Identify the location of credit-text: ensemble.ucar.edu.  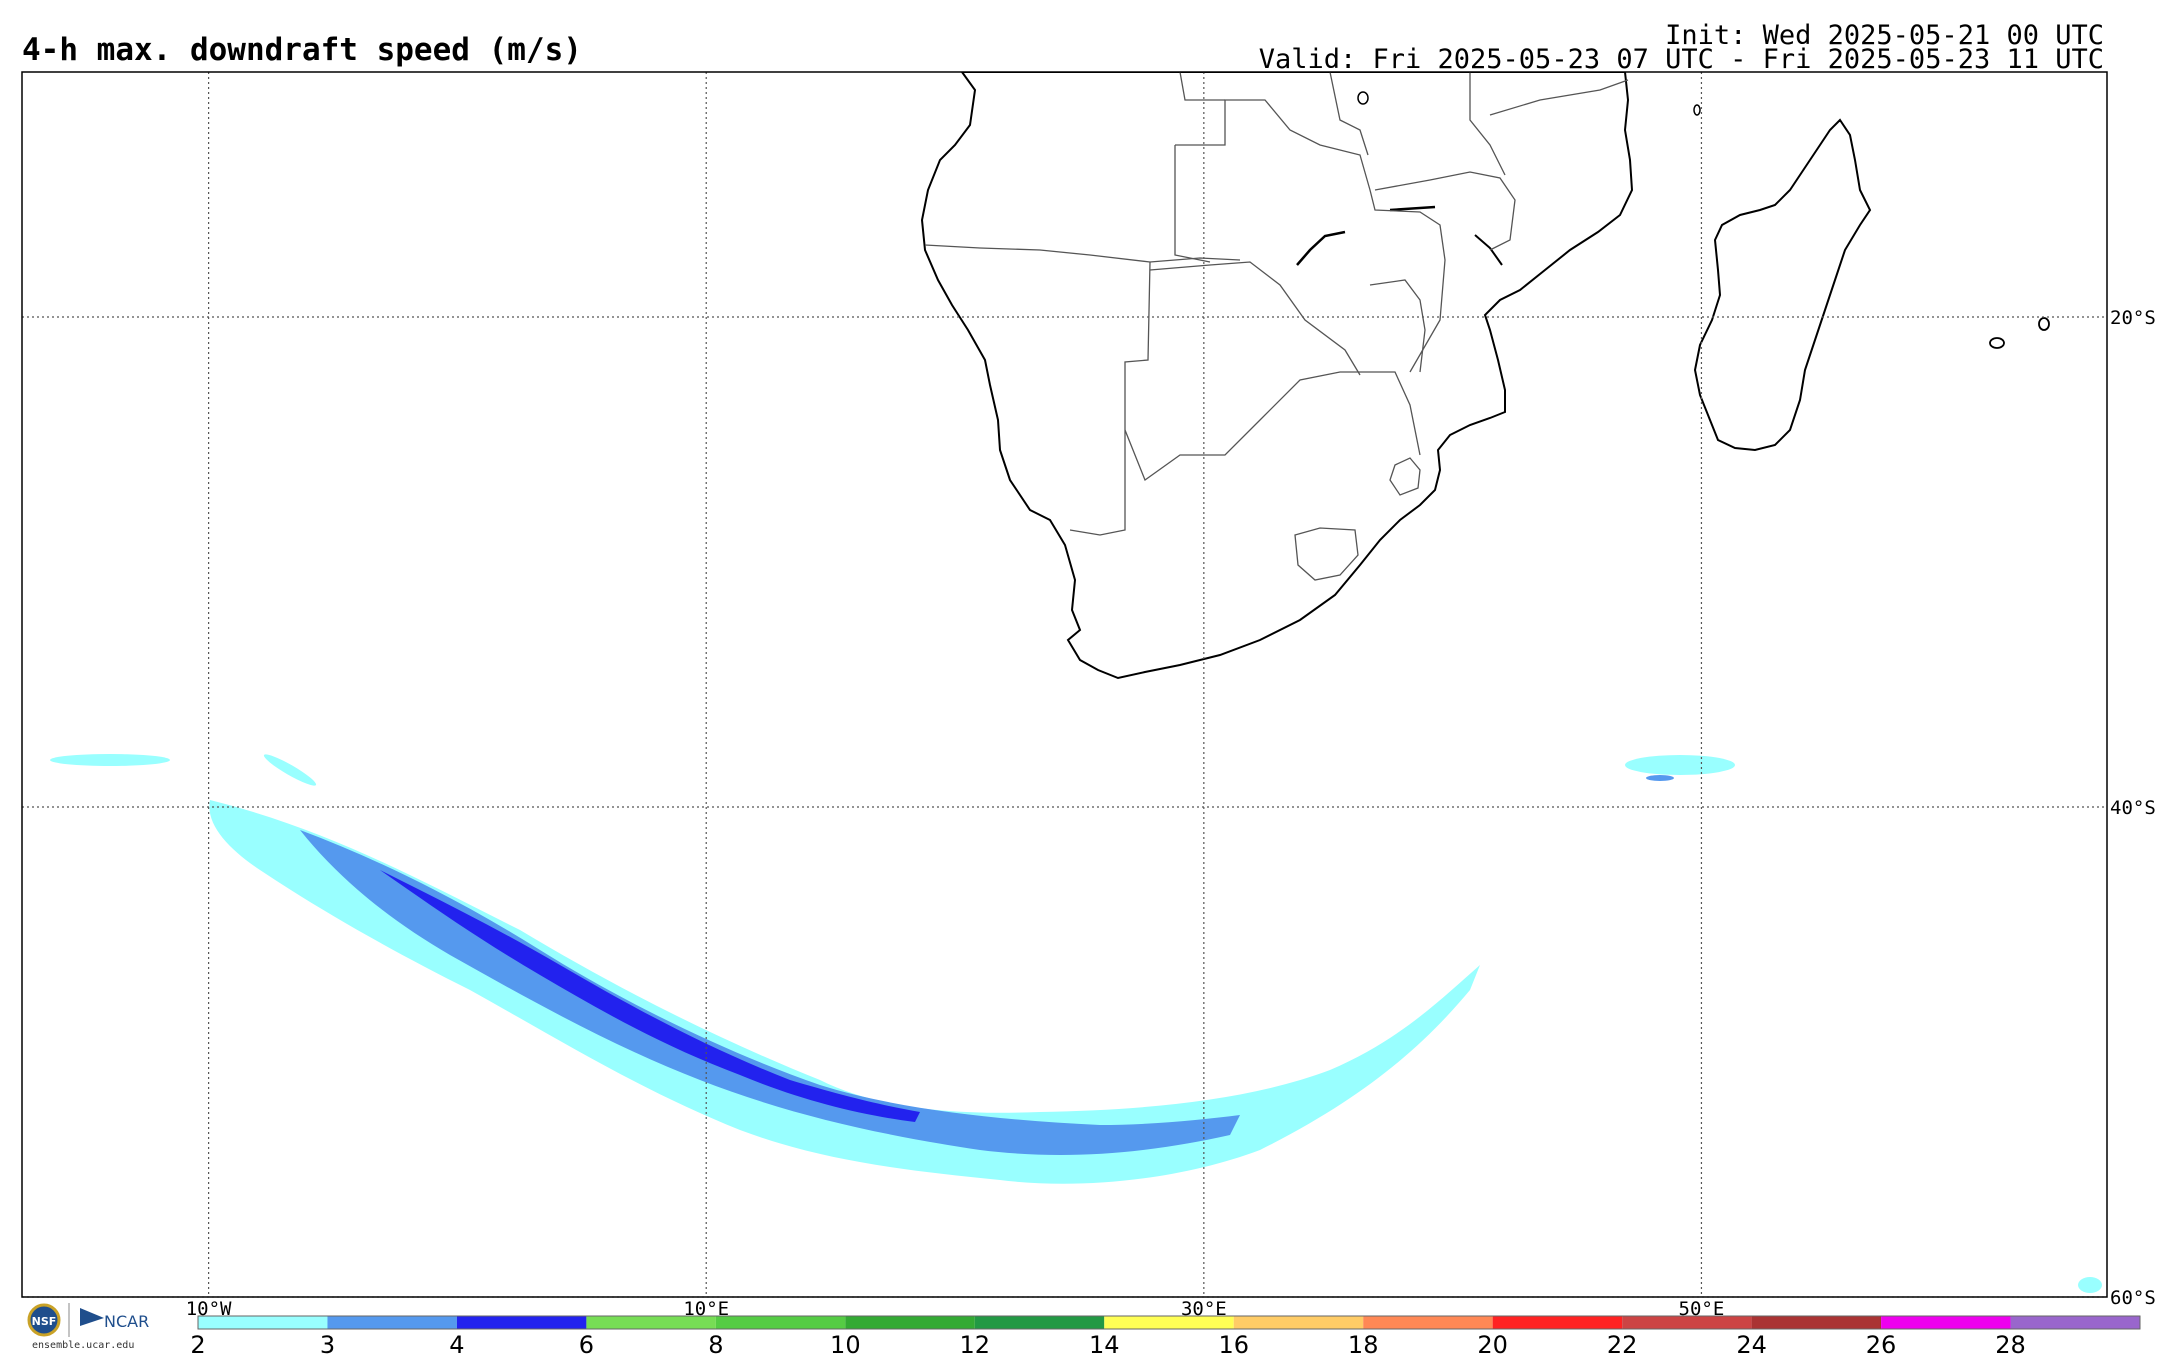
(83, 1345).